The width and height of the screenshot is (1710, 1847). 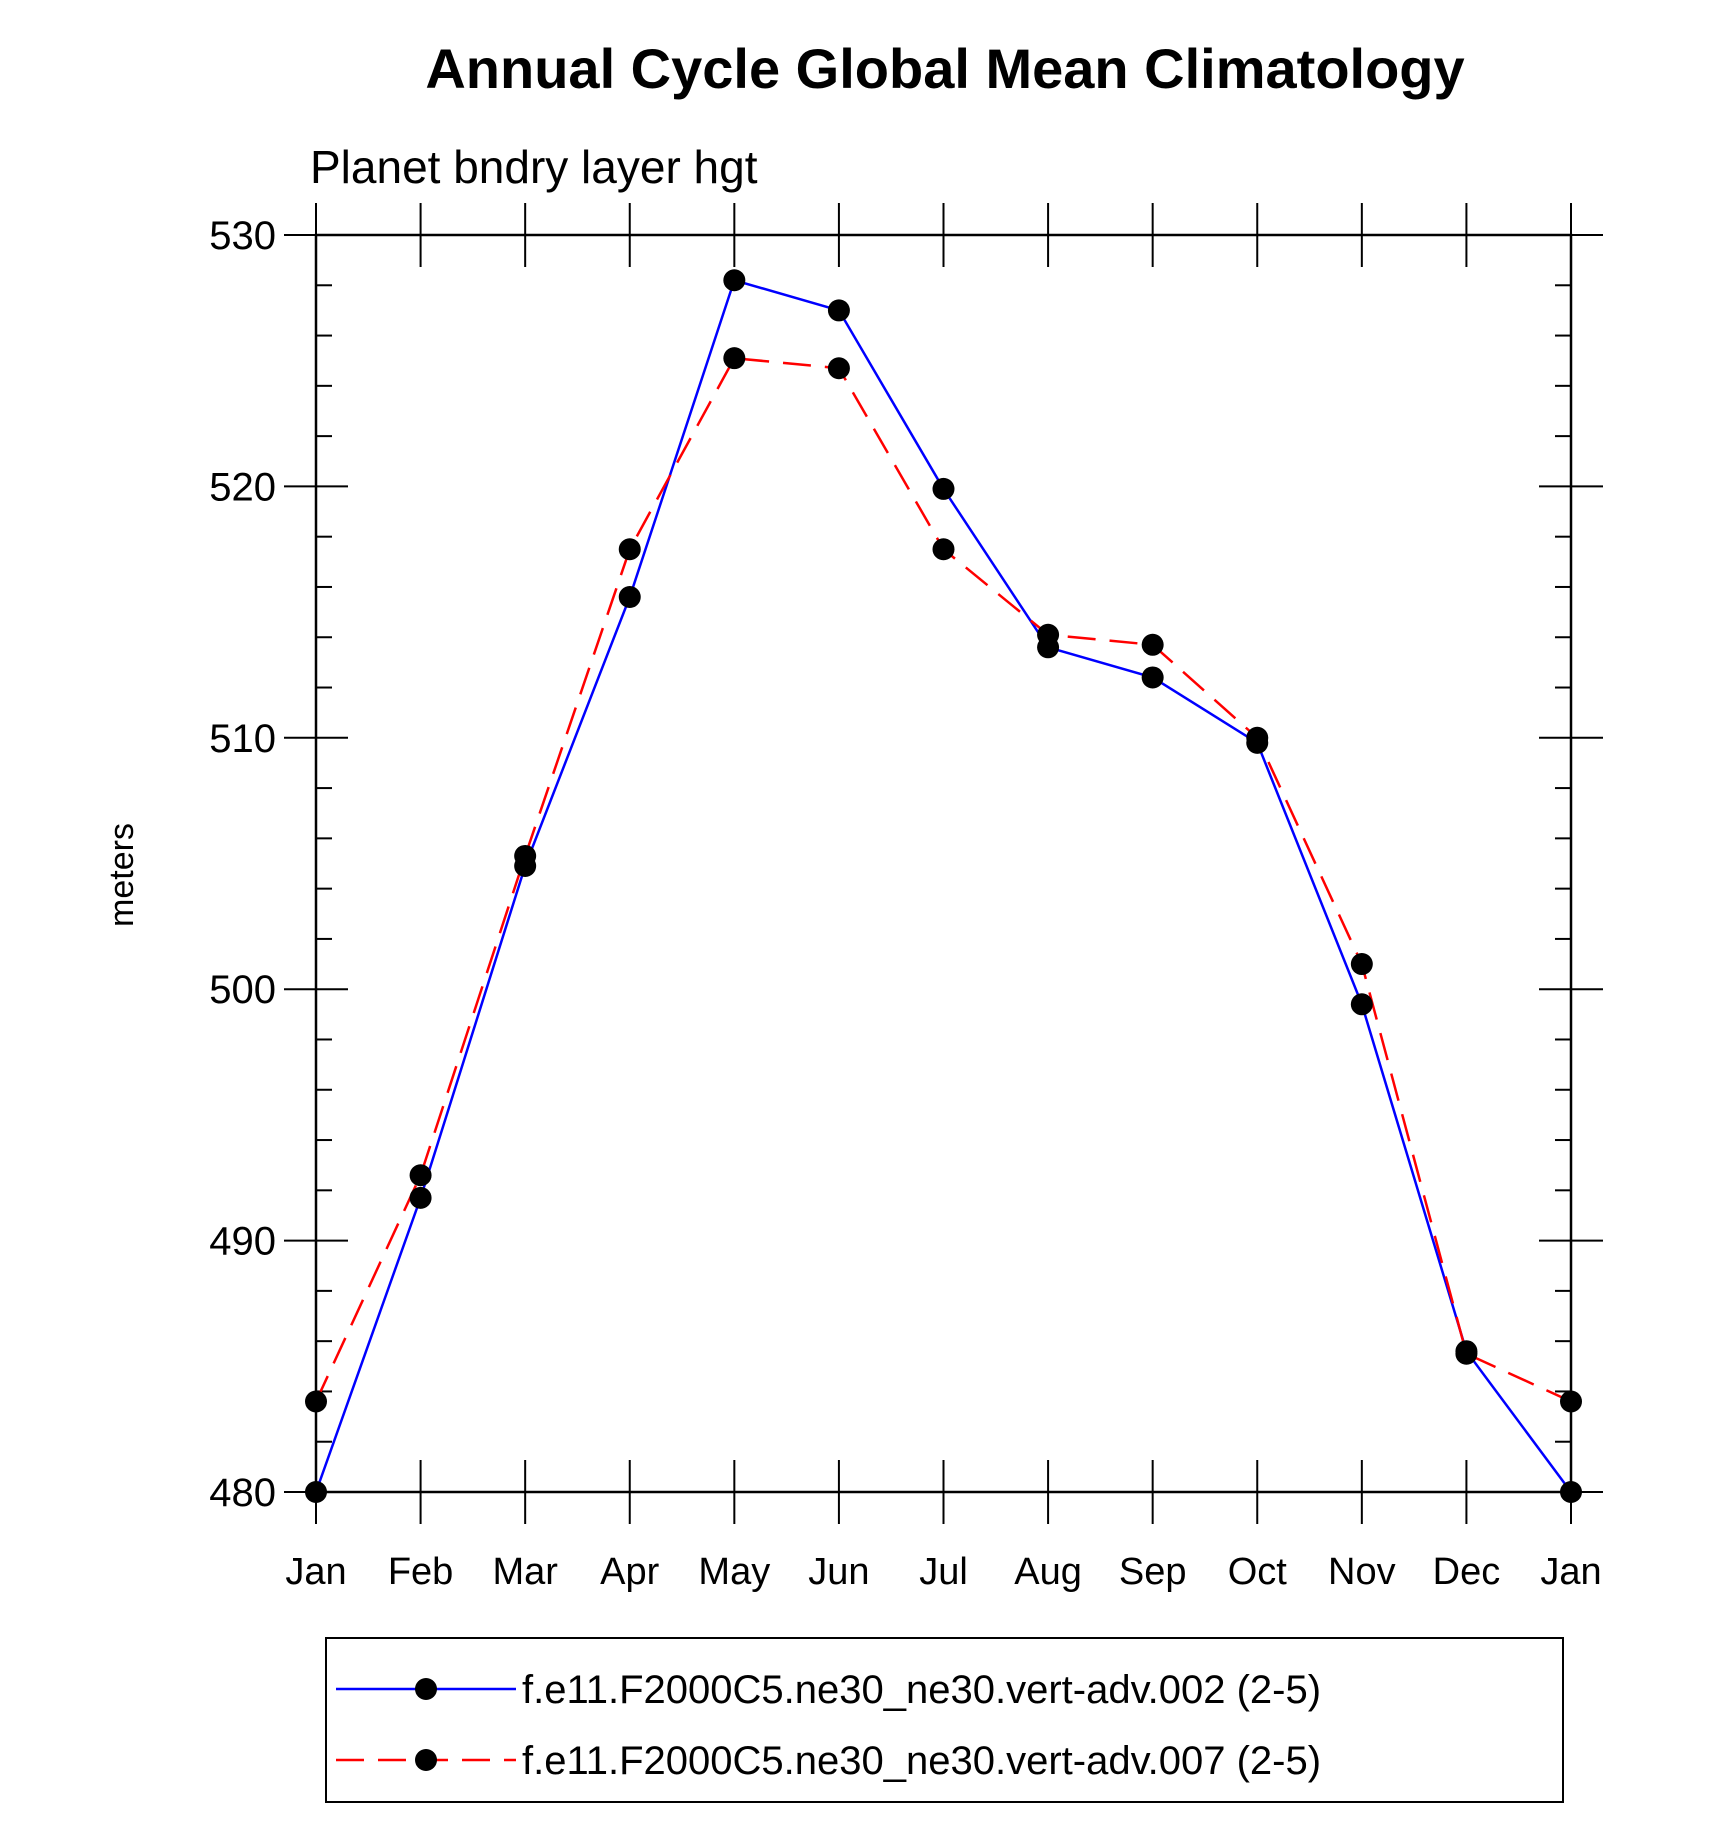 I want to click on x-tick-label: Nov, so click(x=1362, y=1572).